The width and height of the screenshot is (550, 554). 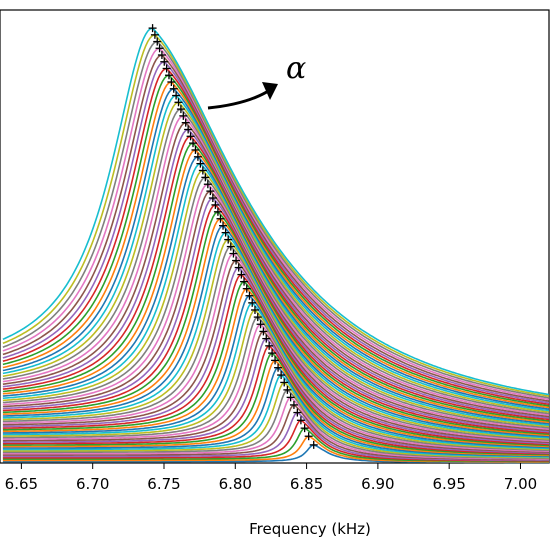 What do you see at coordinates (270, 91) in the screenshot?
I see `annotation-arrowhead` at bounding box center [270, 91].